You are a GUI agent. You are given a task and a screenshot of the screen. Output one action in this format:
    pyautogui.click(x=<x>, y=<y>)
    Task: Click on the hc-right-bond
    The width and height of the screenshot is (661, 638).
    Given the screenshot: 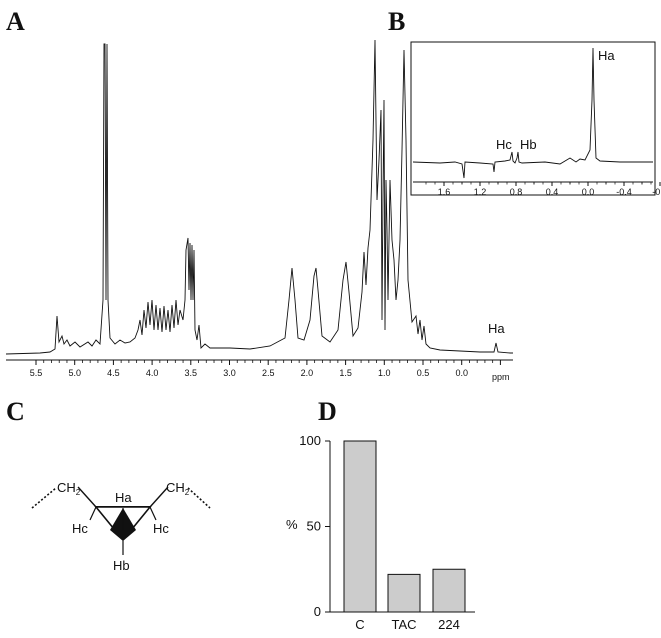 What is the action you would take?
    pyautogui.click(x=153, y=513)
    